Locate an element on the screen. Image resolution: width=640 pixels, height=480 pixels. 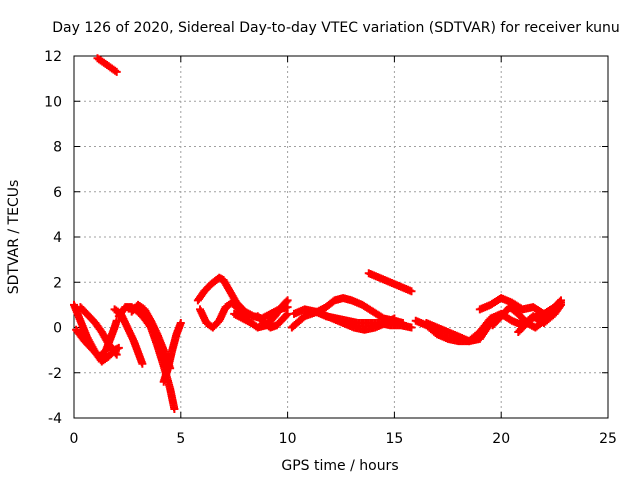
y-tick-labels: -4 -2 0 2 4 6 8 10 12 is located at coordinates (53, 238).